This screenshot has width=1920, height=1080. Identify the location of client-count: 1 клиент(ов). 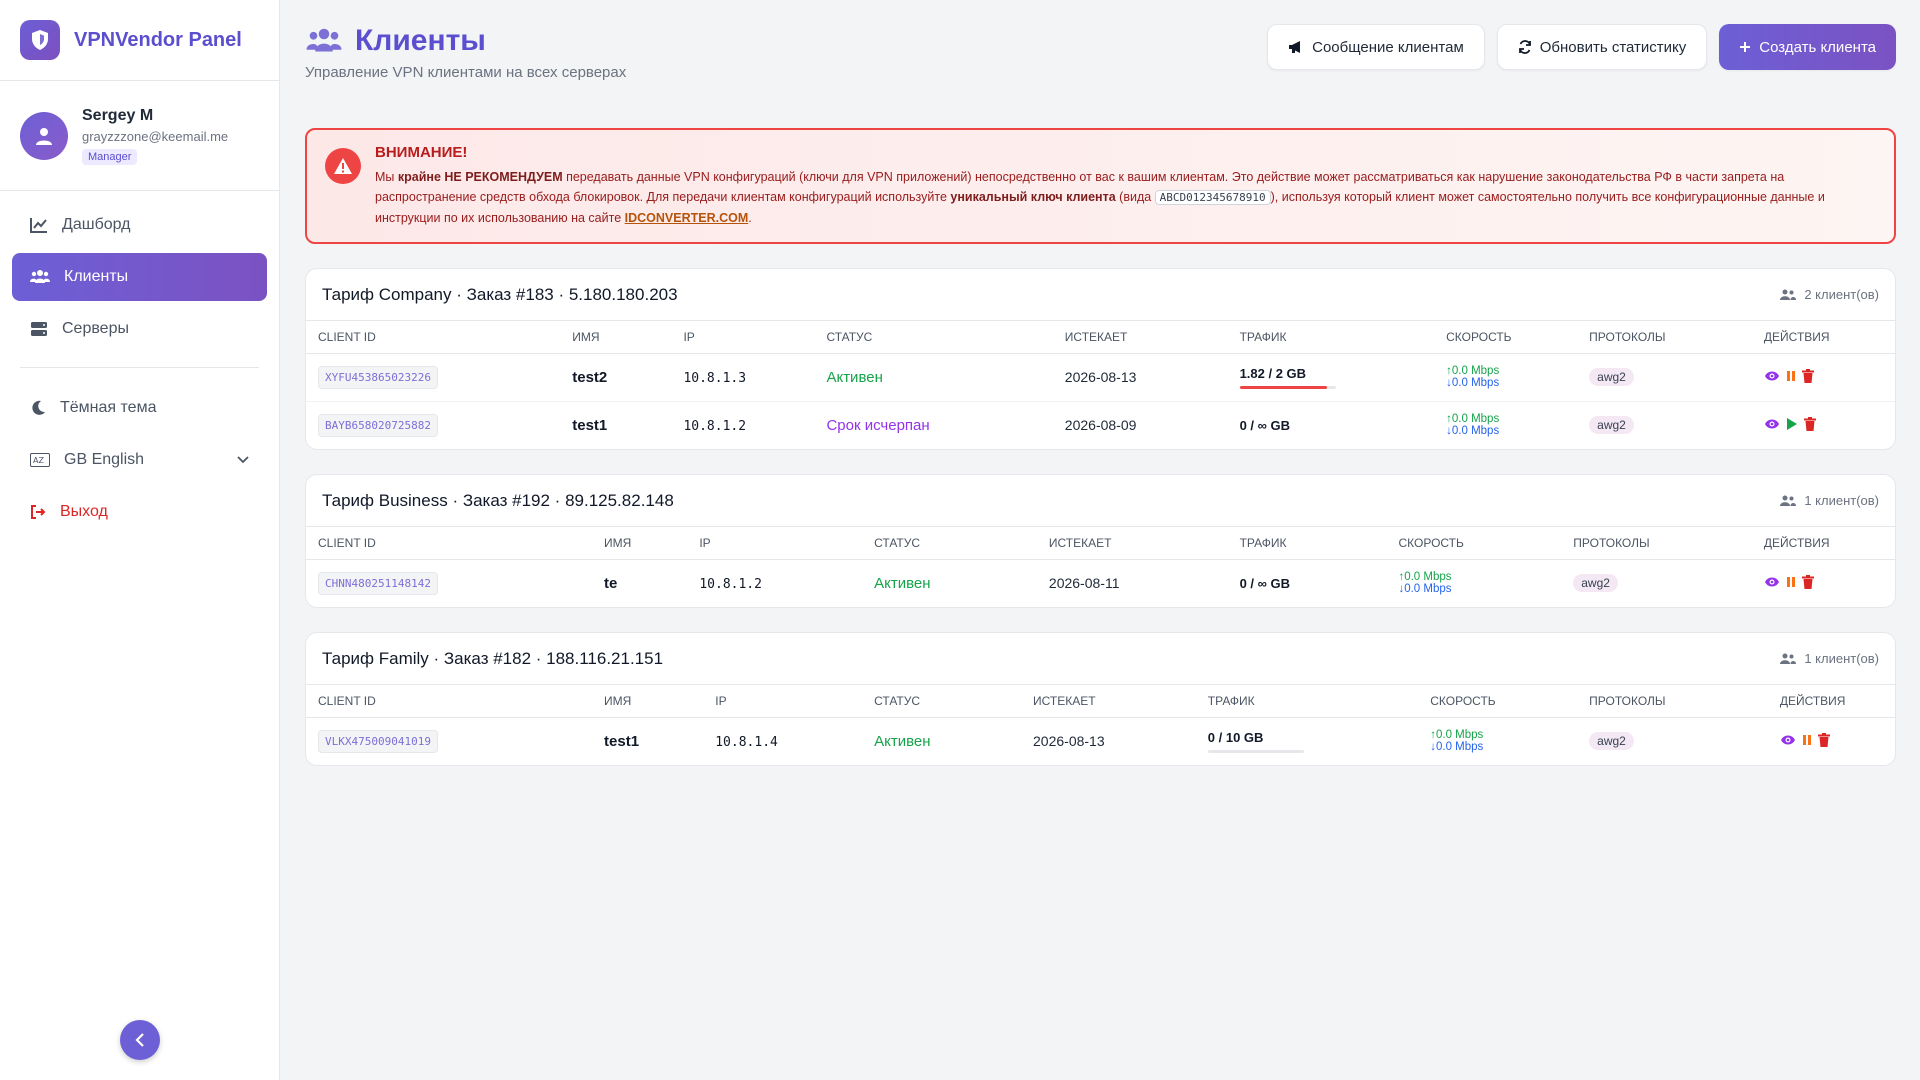
(1829, 658).